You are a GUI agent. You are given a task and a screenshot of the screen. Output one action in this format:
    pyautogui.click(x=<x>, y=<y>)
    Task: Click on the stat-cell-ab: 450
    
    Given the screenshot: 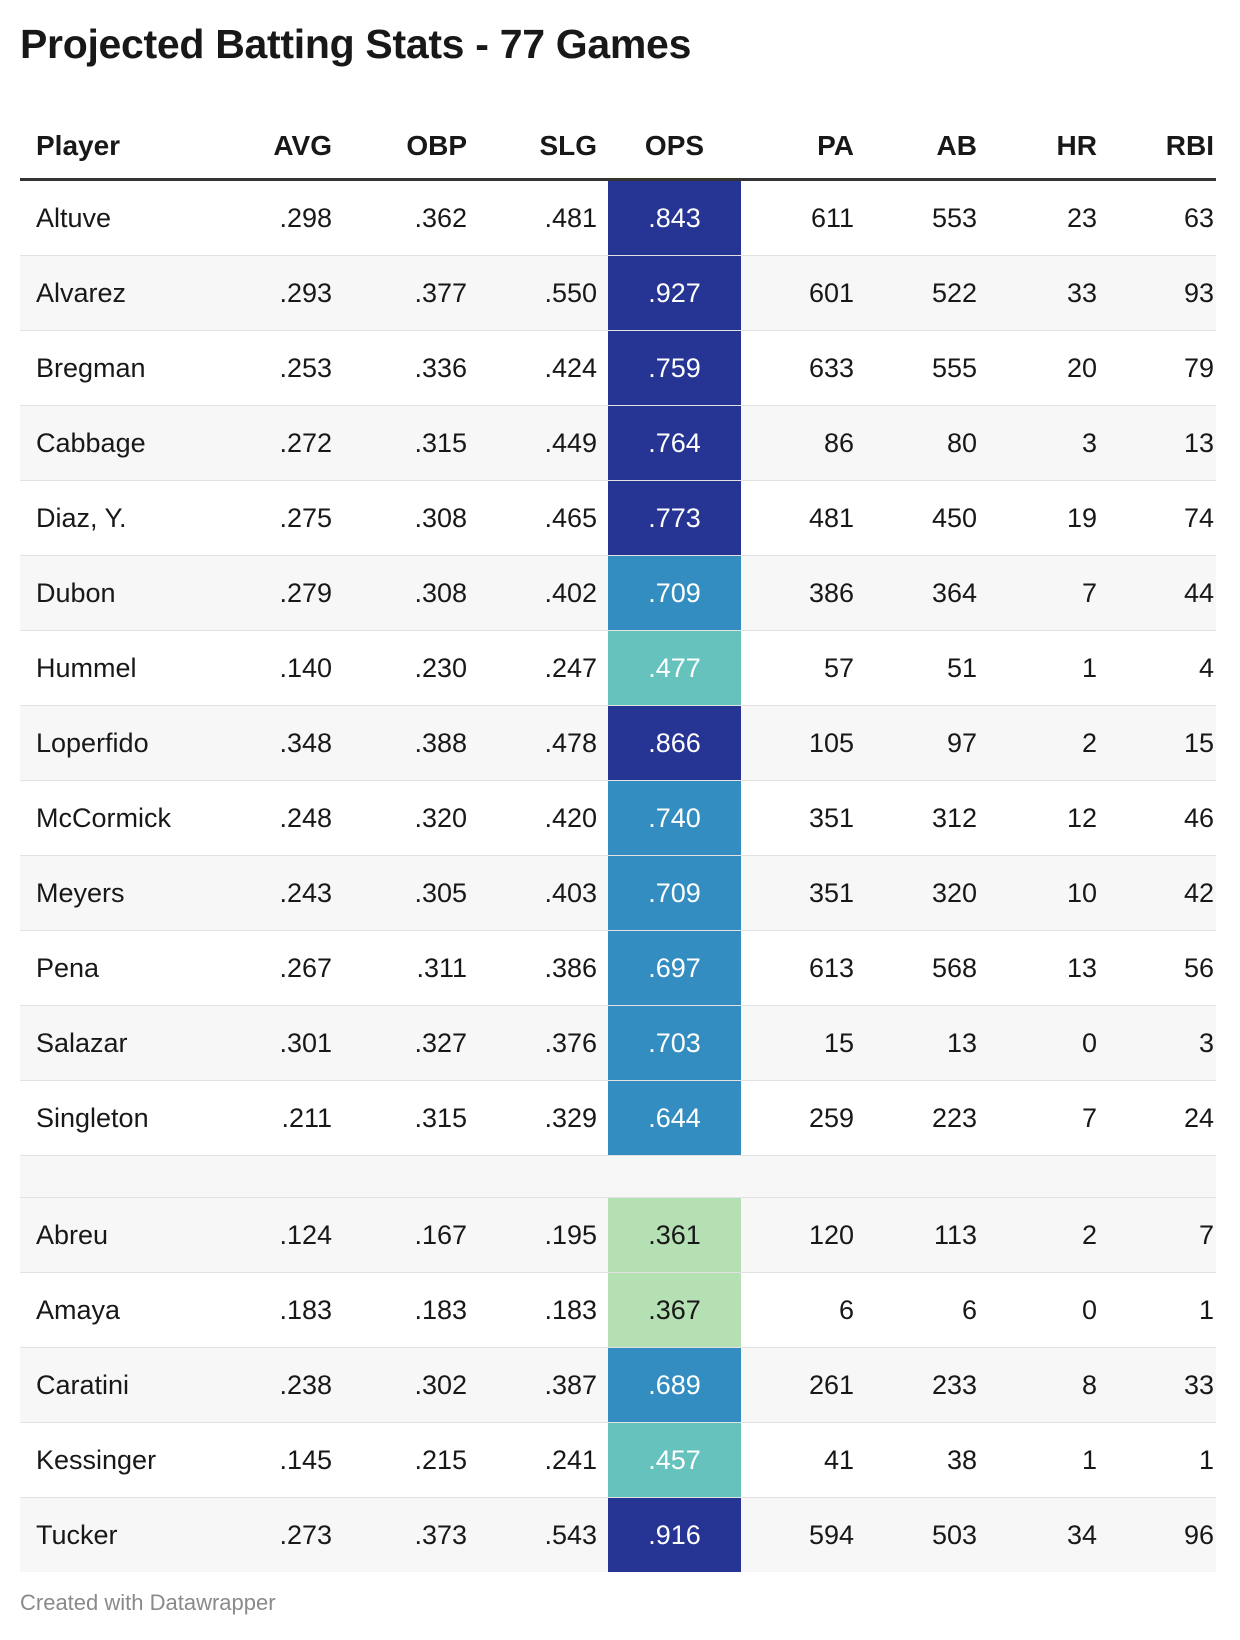 What is the action you would take?
    pyautogui.click(x=954, y=517)
    